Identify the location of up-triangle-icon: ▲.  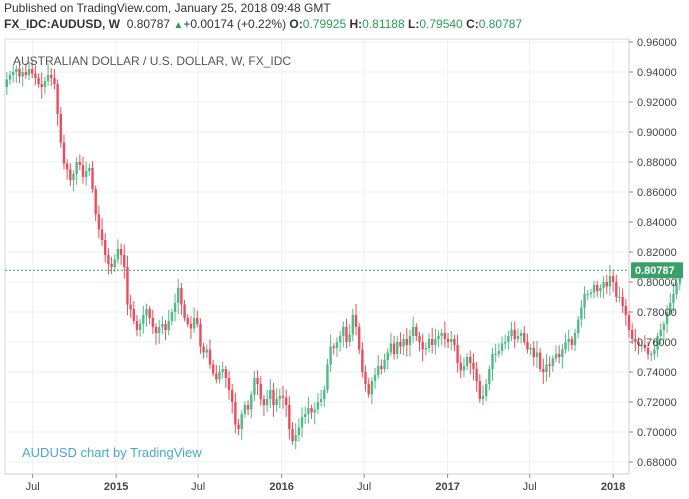
(178, 25).